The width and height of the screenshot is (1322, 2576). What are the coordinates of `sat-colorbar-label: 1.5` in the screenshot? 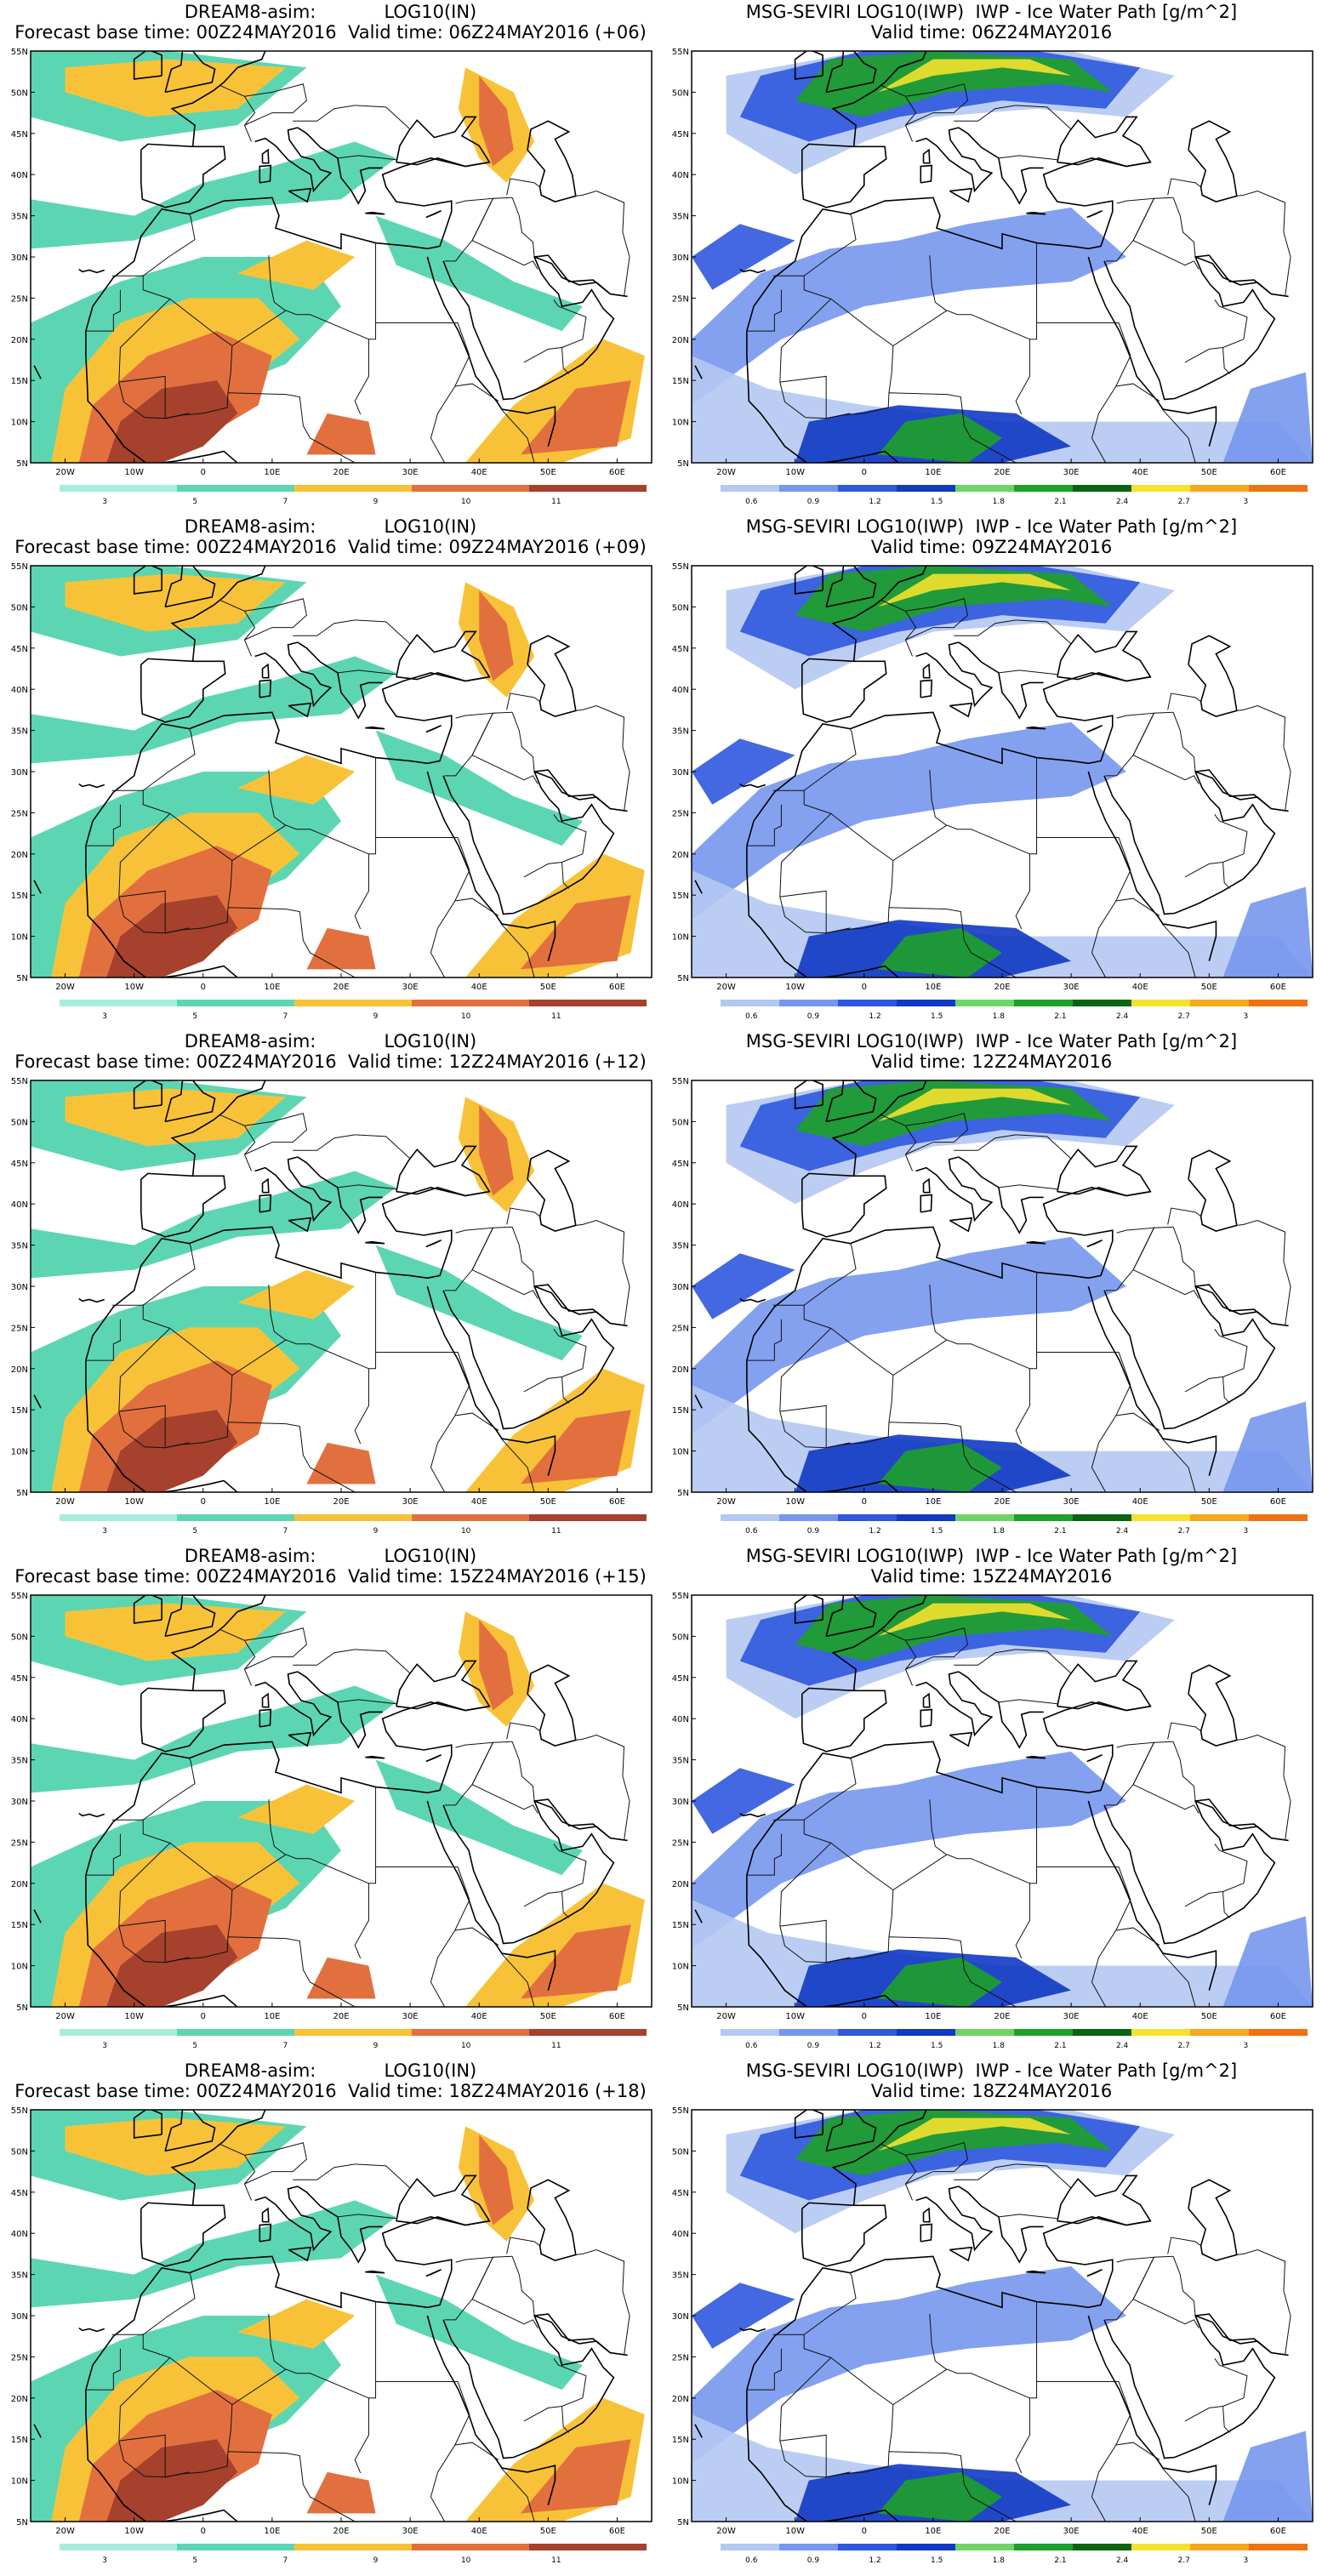 It's located at (937, 1016).